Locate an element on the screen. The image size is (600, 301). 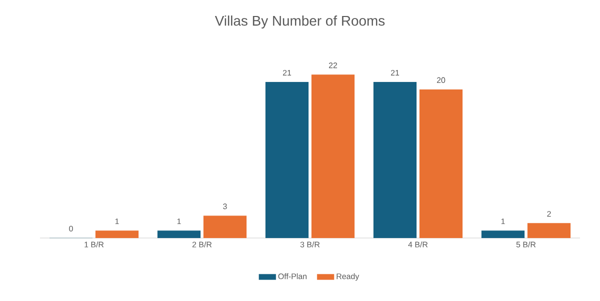
chart-title: Villas By Number of Rooms is located at coordinates (299, 21).